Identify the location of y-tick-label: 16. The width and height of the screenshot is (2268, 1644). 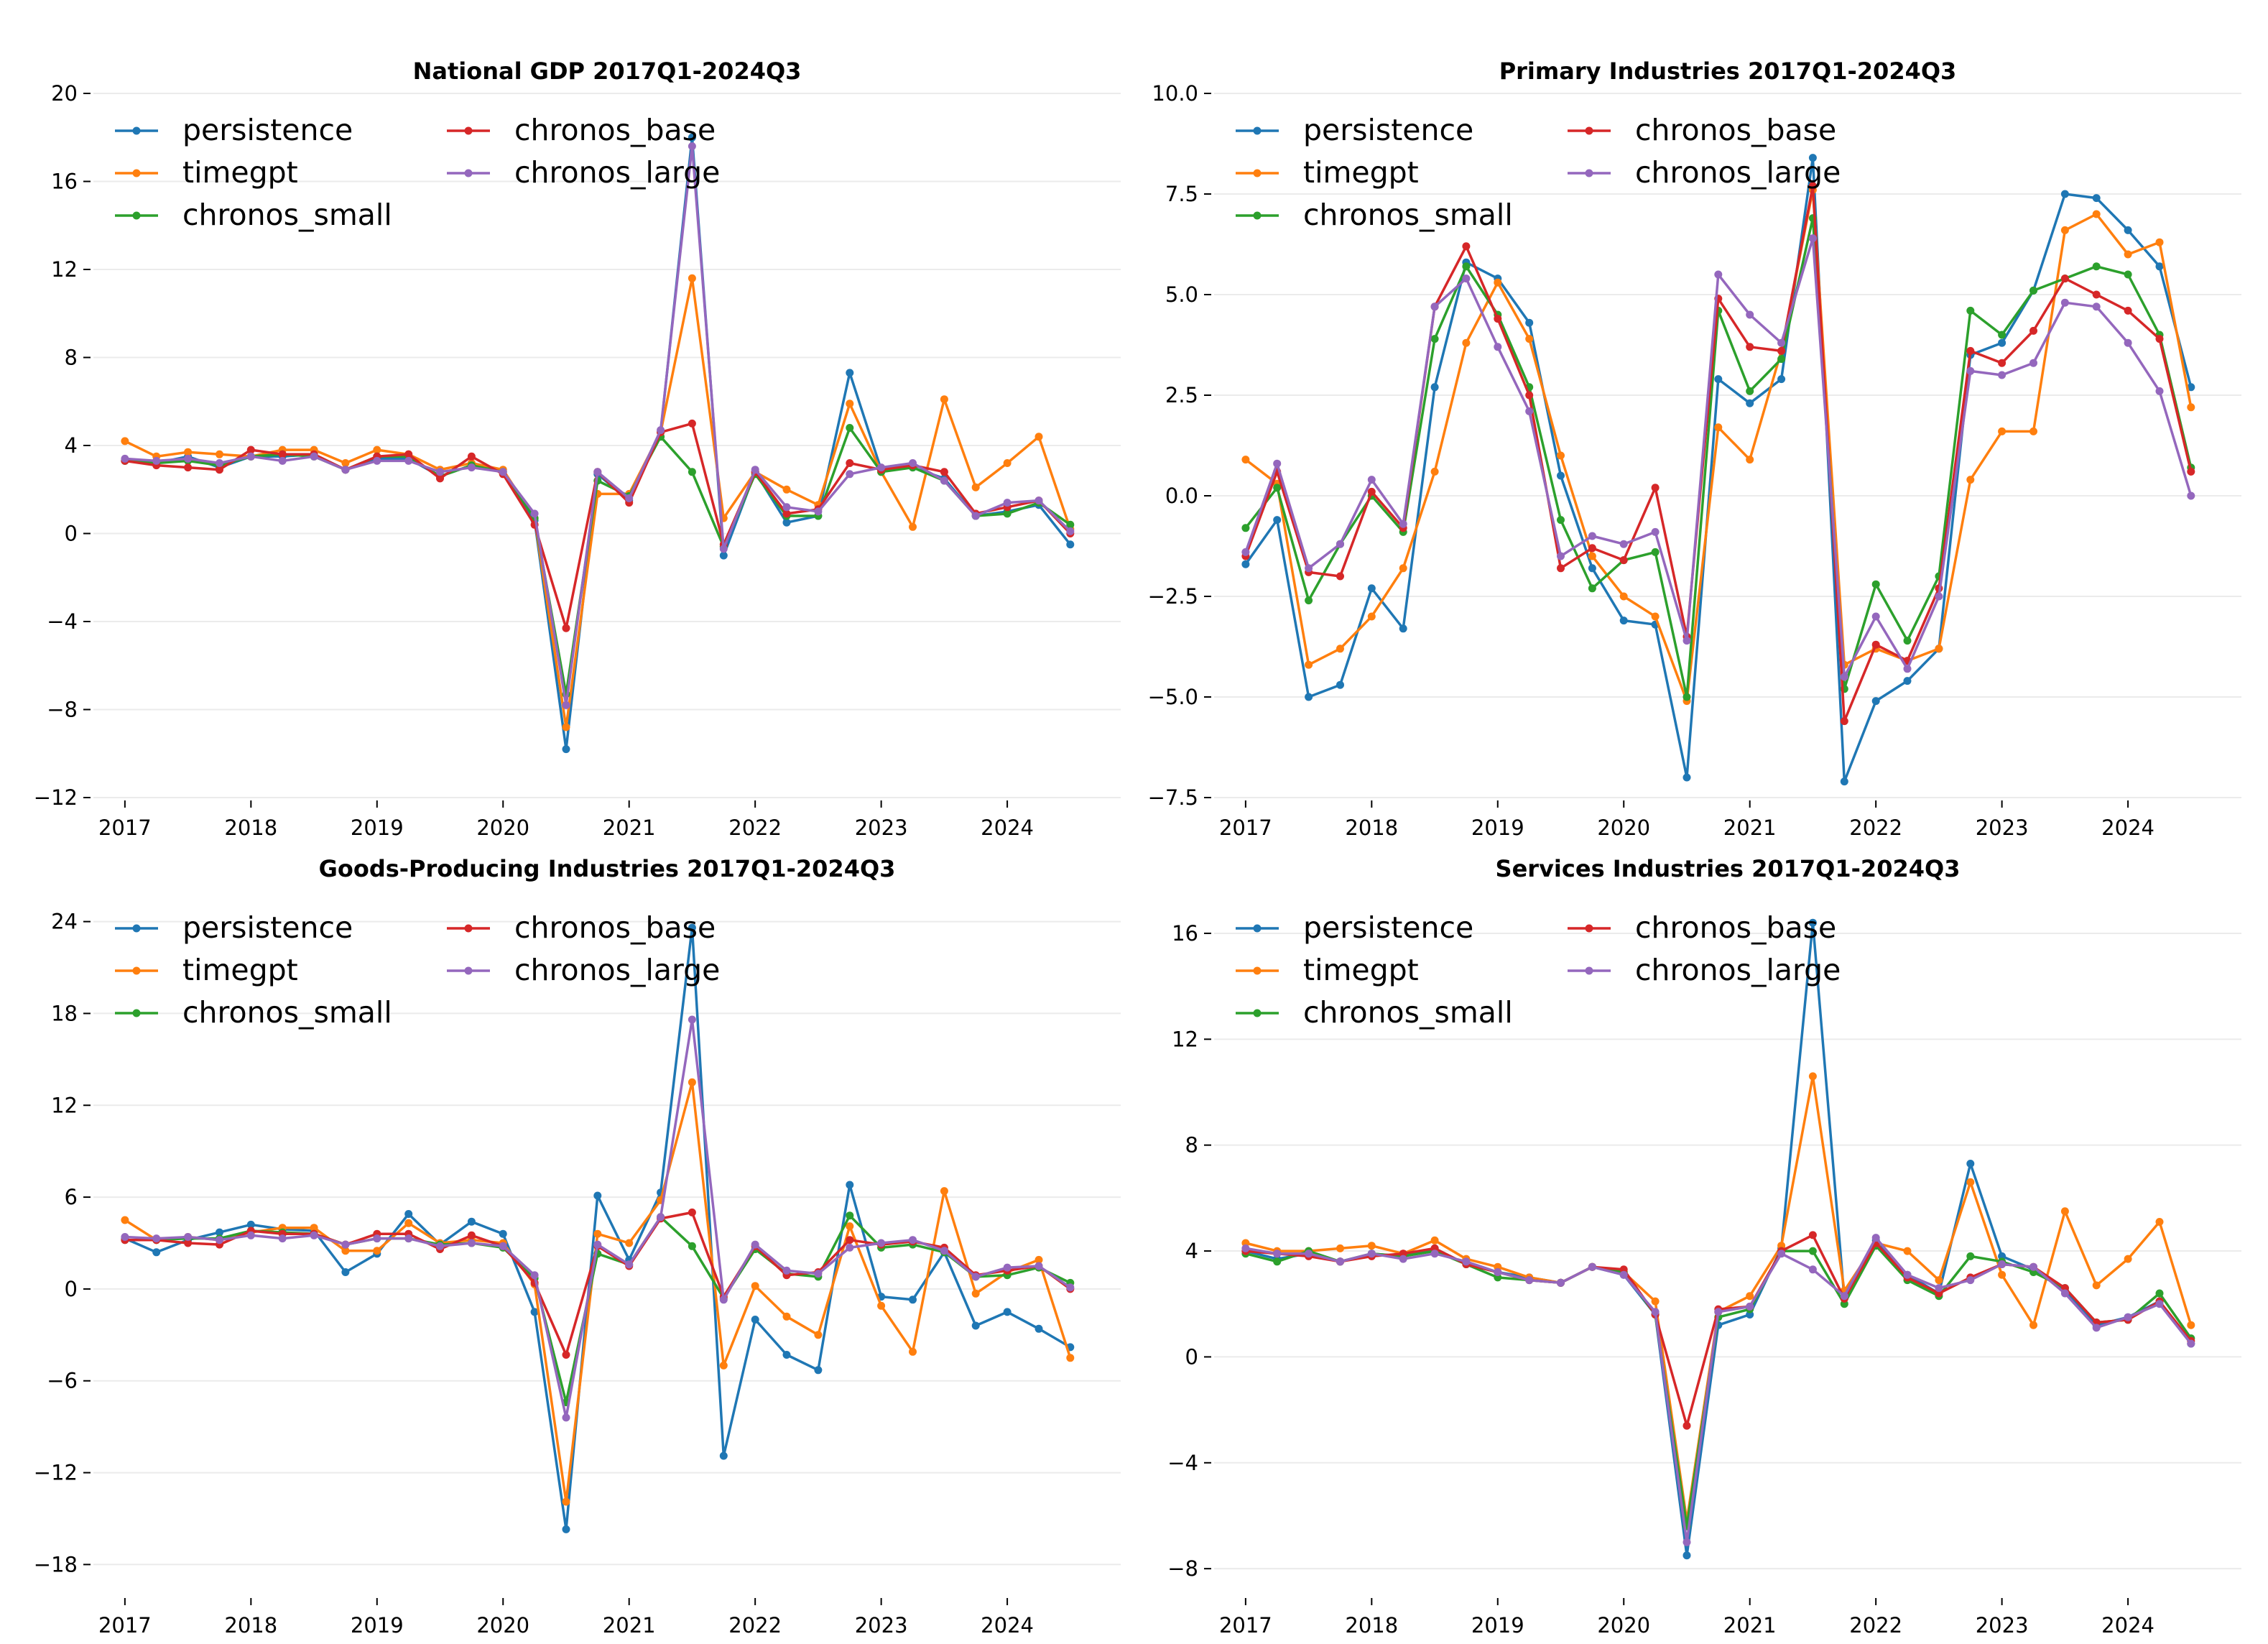
(1185, 933).